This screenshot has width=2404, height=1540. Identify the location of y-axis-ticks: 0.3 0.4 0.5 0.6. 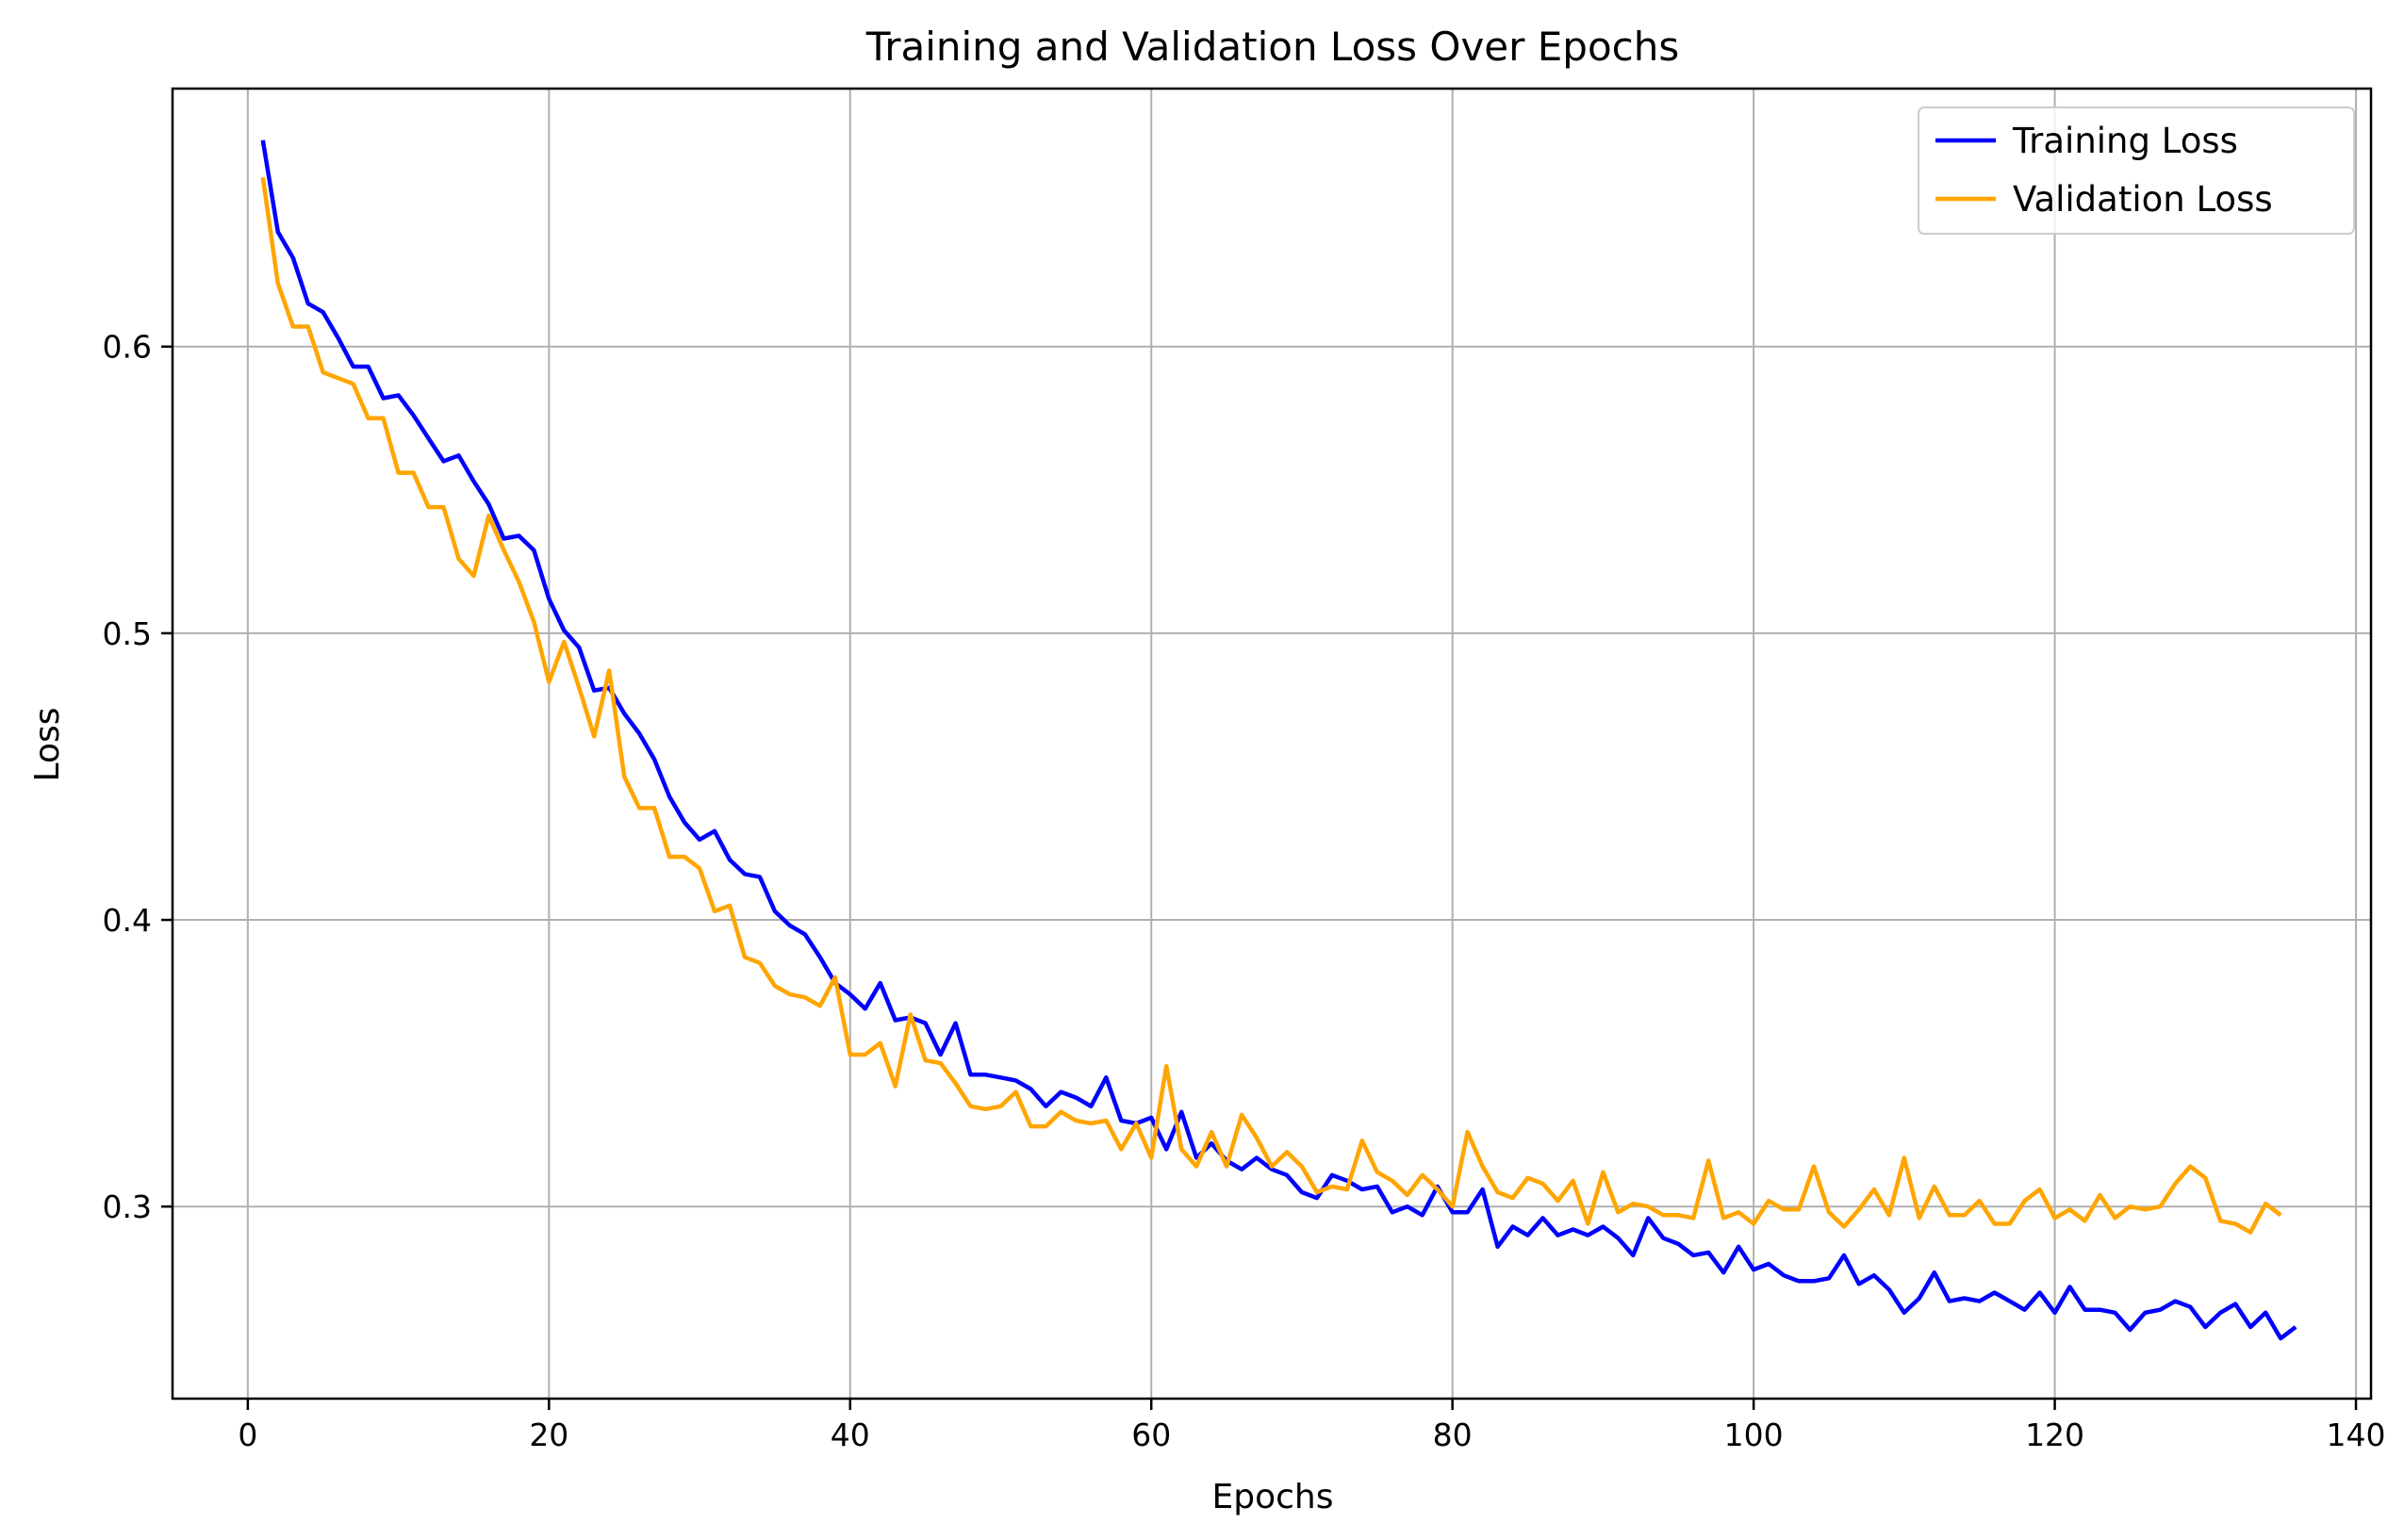
(138, 777).